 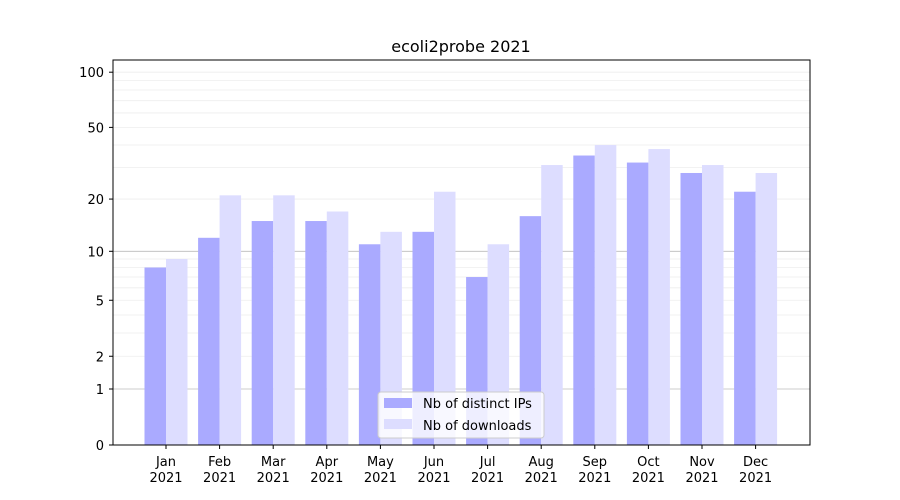 What do you see at coordinates (95, 128) in the screenshot?
I see `y-tick-label: 50` at bounding box center [95, 128].